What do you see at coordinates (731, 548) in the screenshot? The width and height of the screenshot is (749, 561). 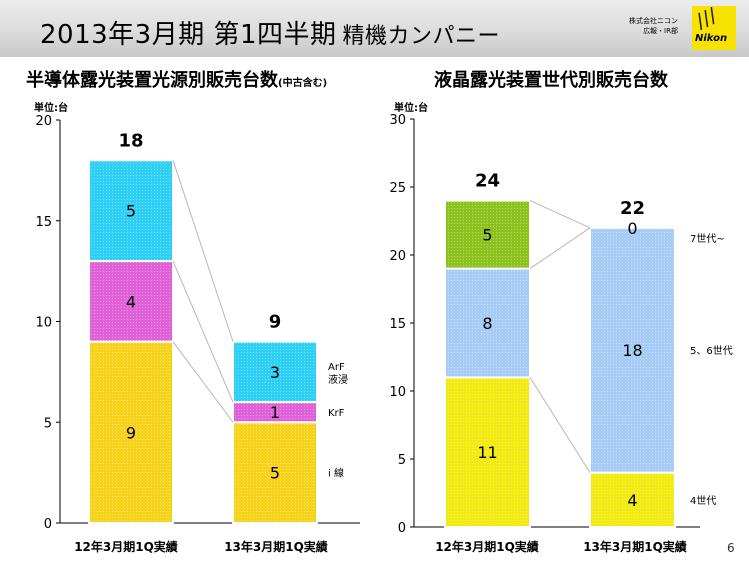 I see `page-number: 6` at bounding box center [731, 548].